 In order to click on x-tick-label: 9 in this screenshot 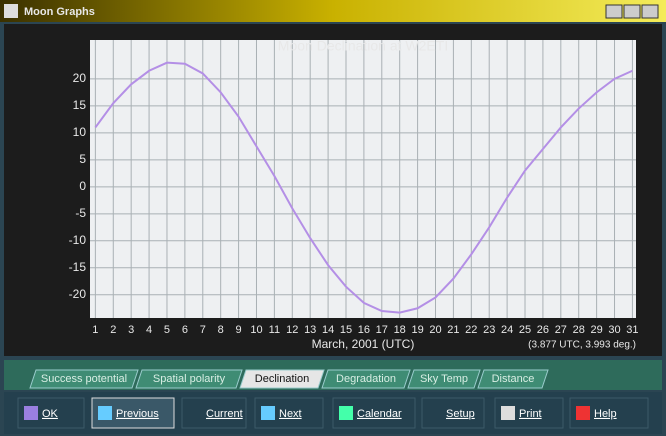, I will do `click(239, 330)`.